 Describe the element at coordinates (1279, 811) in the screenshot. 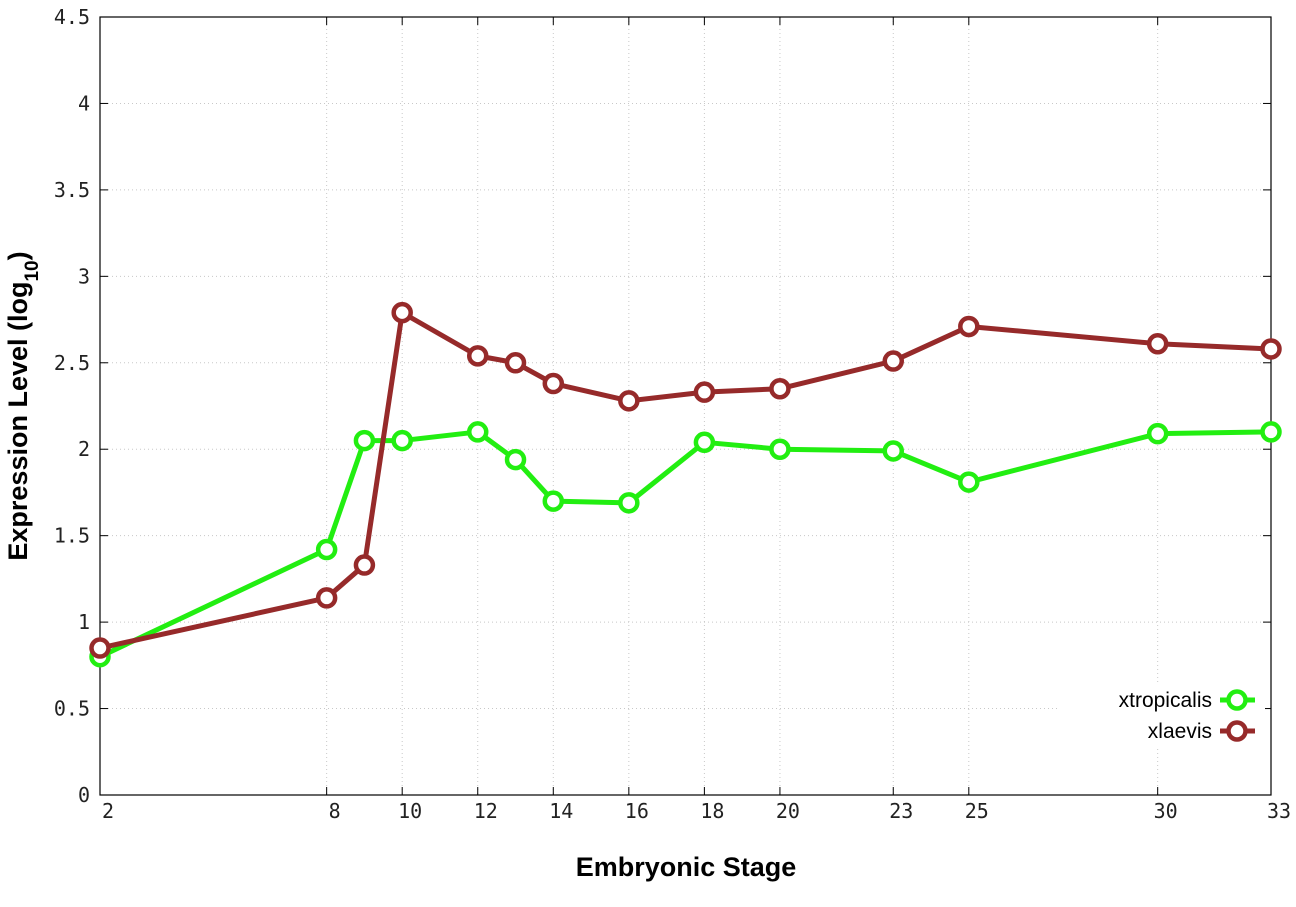

I see `x-tick-label: 33` at that location.